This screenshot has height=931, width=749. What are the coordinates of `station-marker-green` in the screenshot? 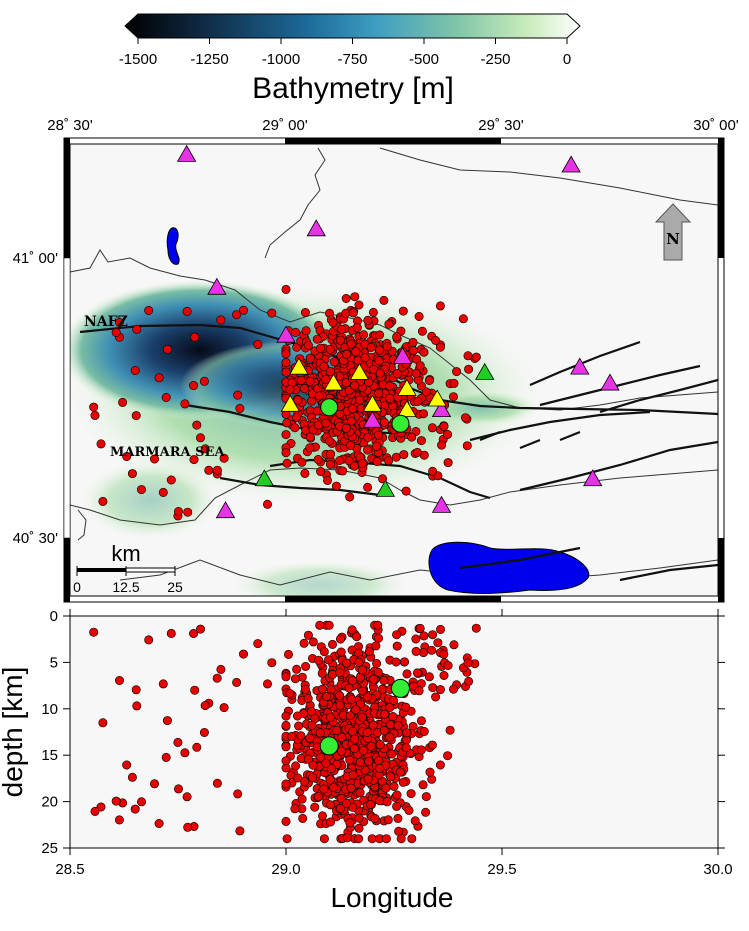 It's located at (385, 488).